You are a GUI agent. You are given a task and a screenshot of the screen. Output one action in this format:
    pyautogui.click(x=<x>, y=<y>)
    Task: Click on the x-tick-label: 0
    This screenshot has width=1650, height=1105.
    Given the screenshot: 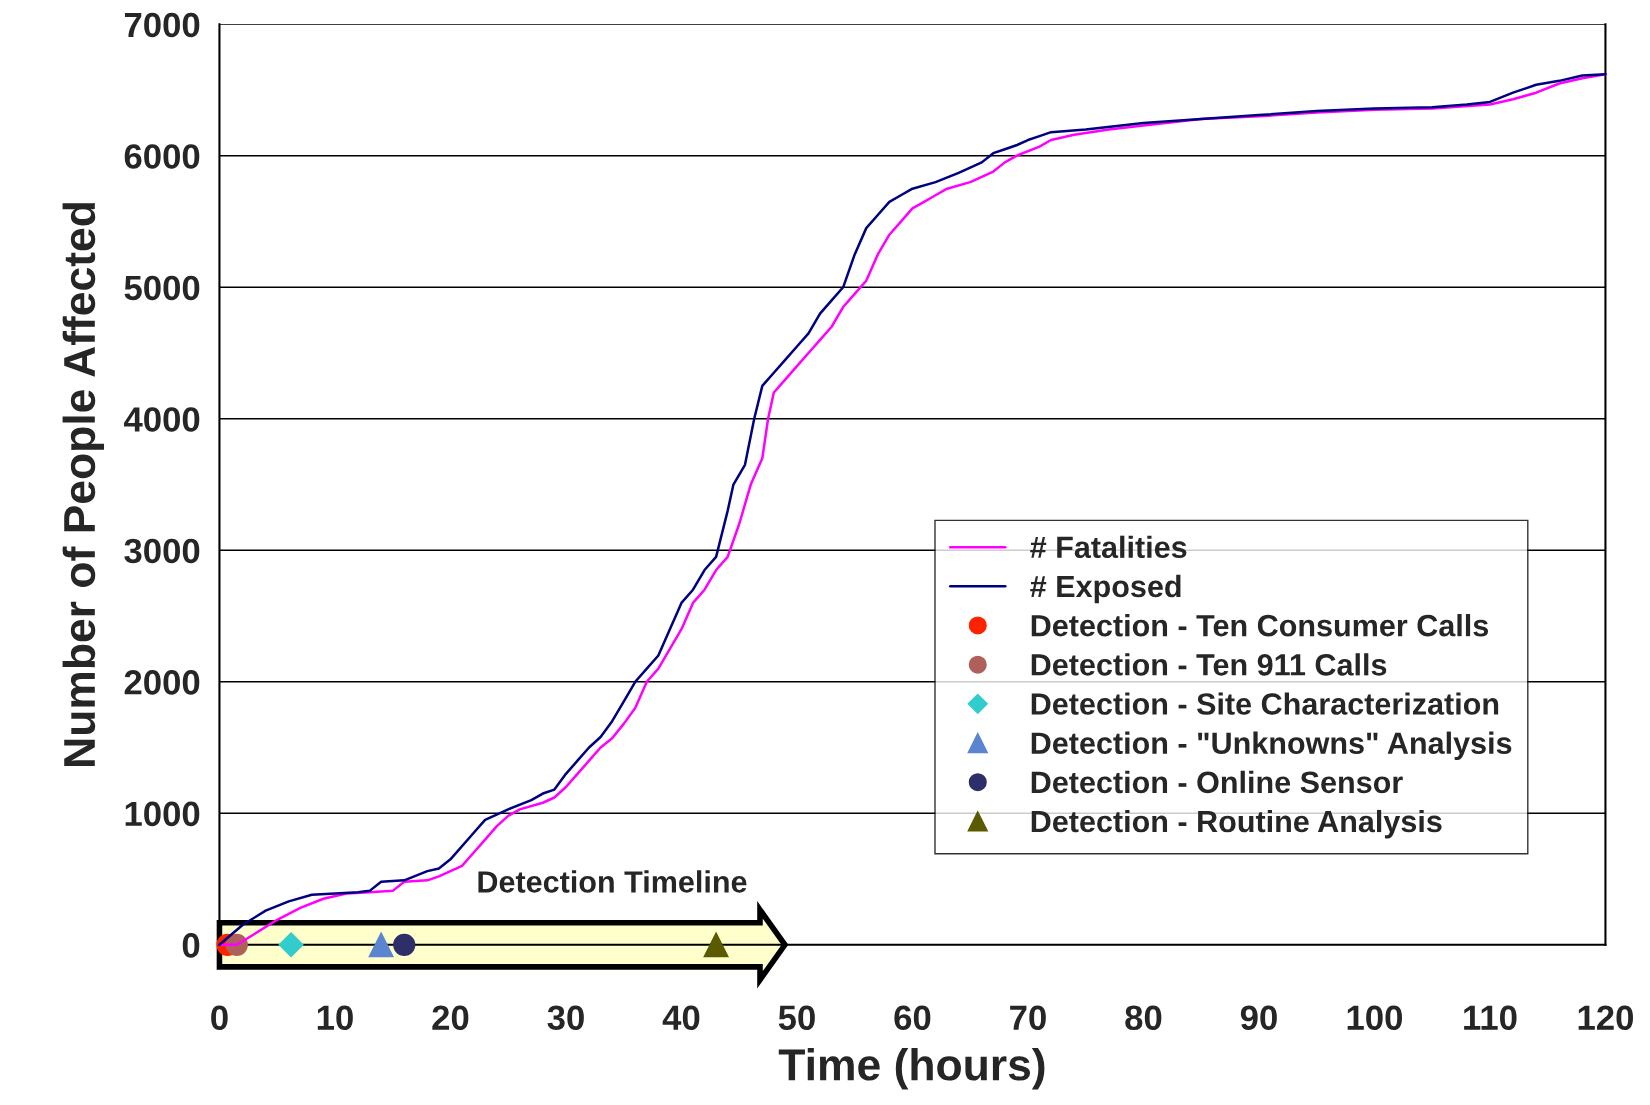 What is the action you would take?
    pyautogui.click(x=219, y=1017)
    